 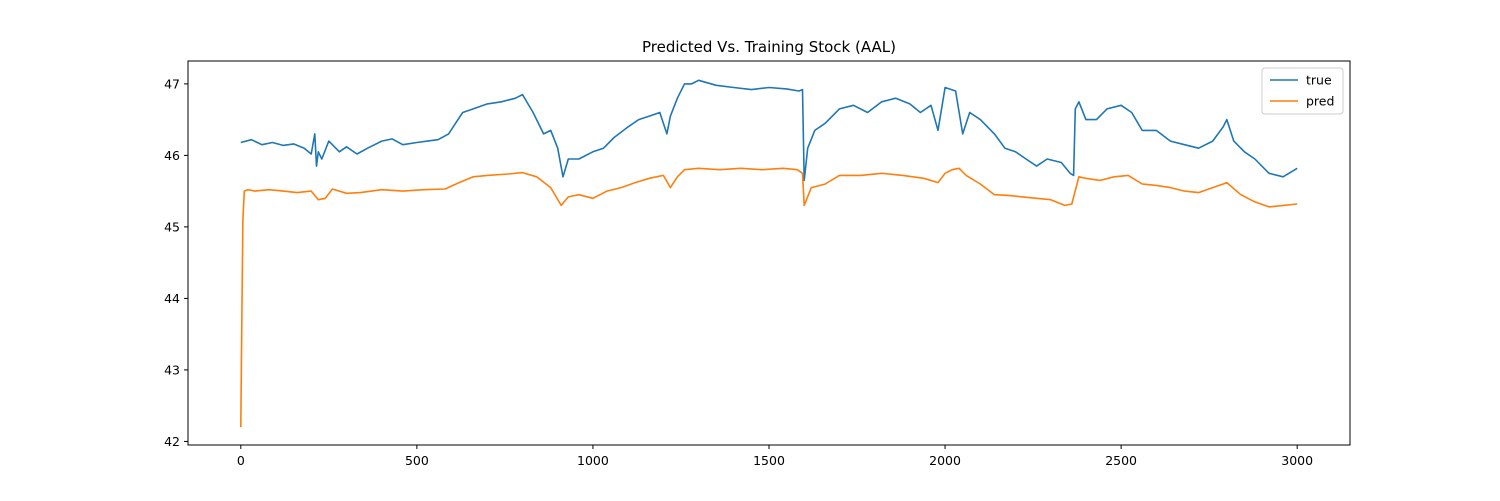 I want to click on legend-label-true: true, so click(x=1319, y=80).